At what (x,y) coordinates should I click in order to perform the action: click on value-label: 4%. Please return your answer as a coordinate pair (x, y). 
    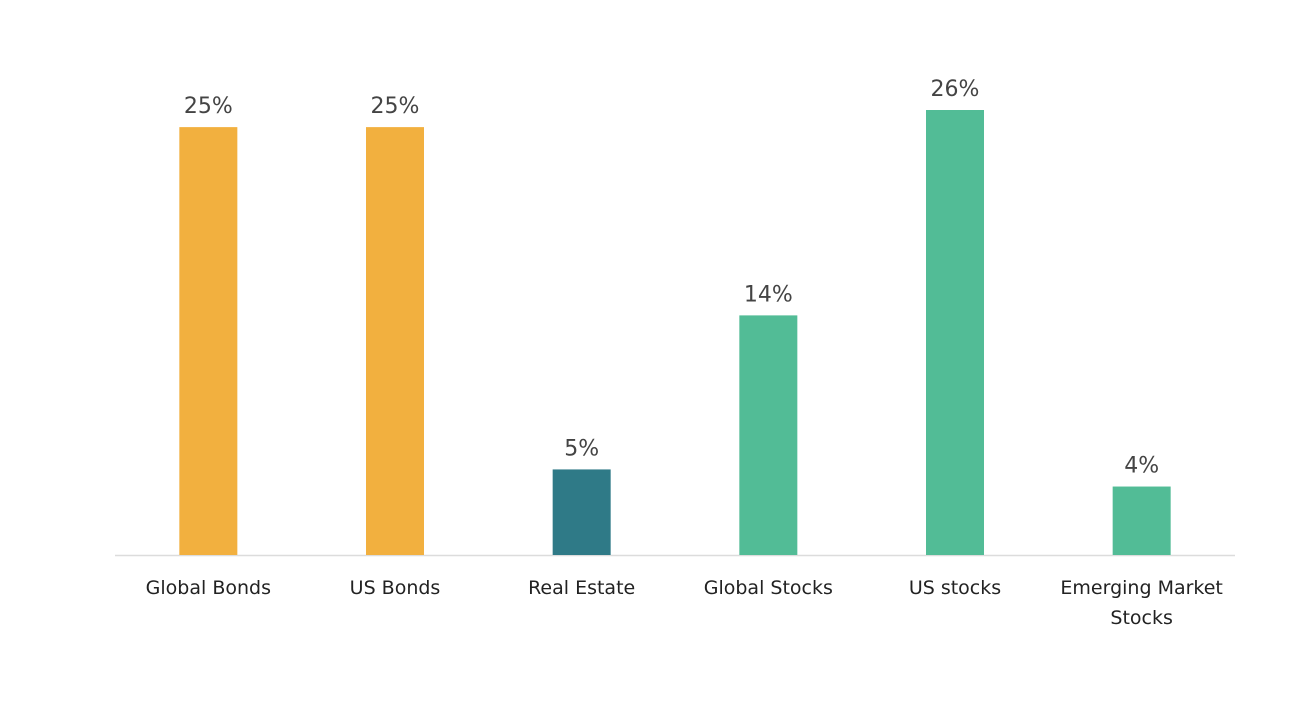
    Looking at the image, I should click on (1141, 466).